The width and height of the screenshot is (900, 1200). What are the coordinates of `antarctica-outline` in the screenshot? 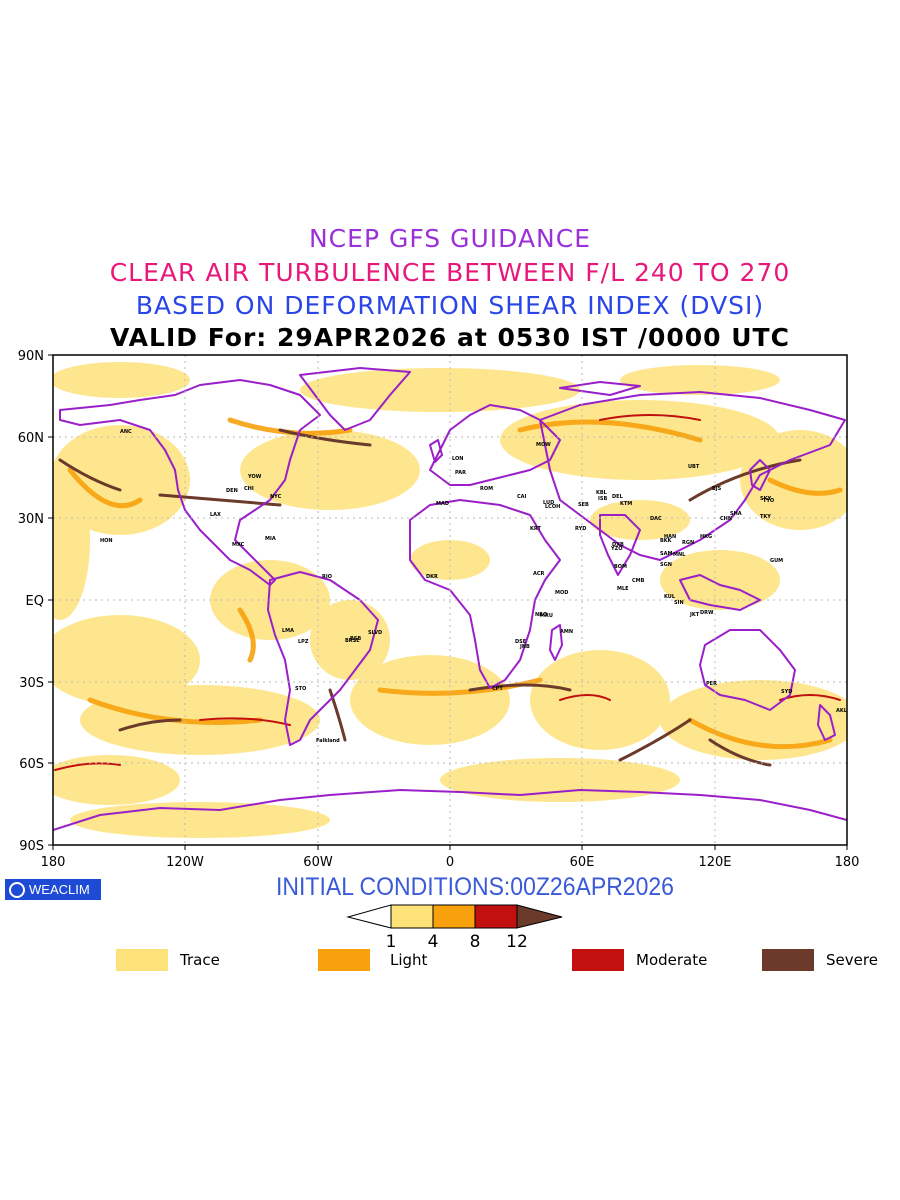 It's located at (450, 810).